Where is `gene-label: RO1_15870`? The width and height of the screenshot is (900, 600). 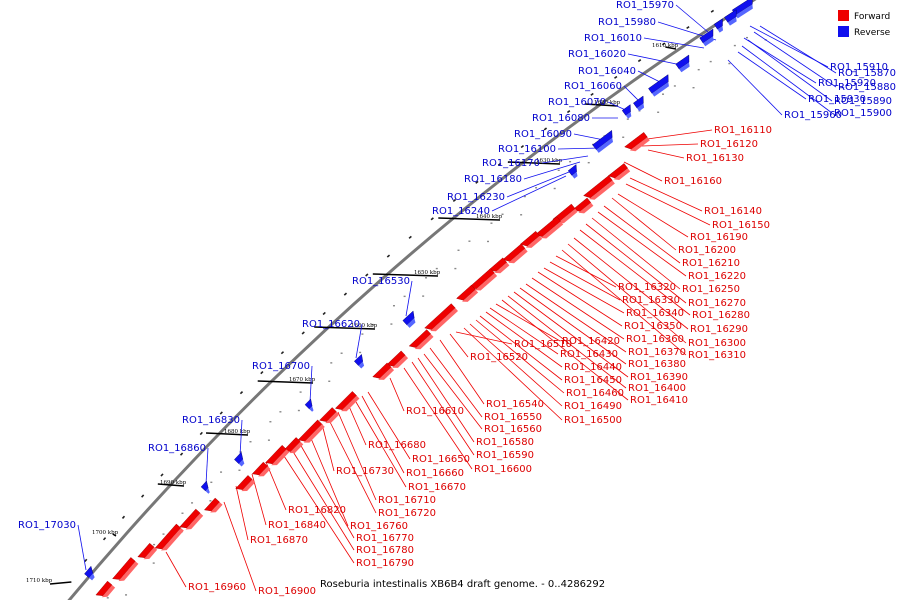
gene-label: RO1_15870 is located at coordinates (867, 73).